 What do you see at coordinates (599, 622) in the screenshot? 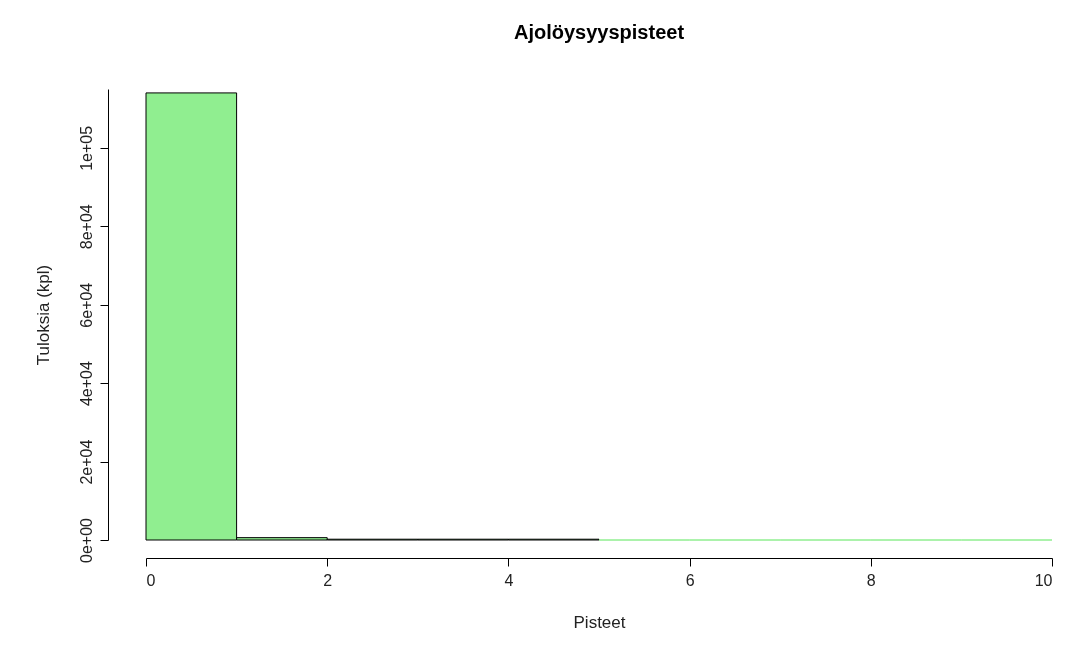
I see `x-axis-title: Pisteet` at bounding box center [599, 622].